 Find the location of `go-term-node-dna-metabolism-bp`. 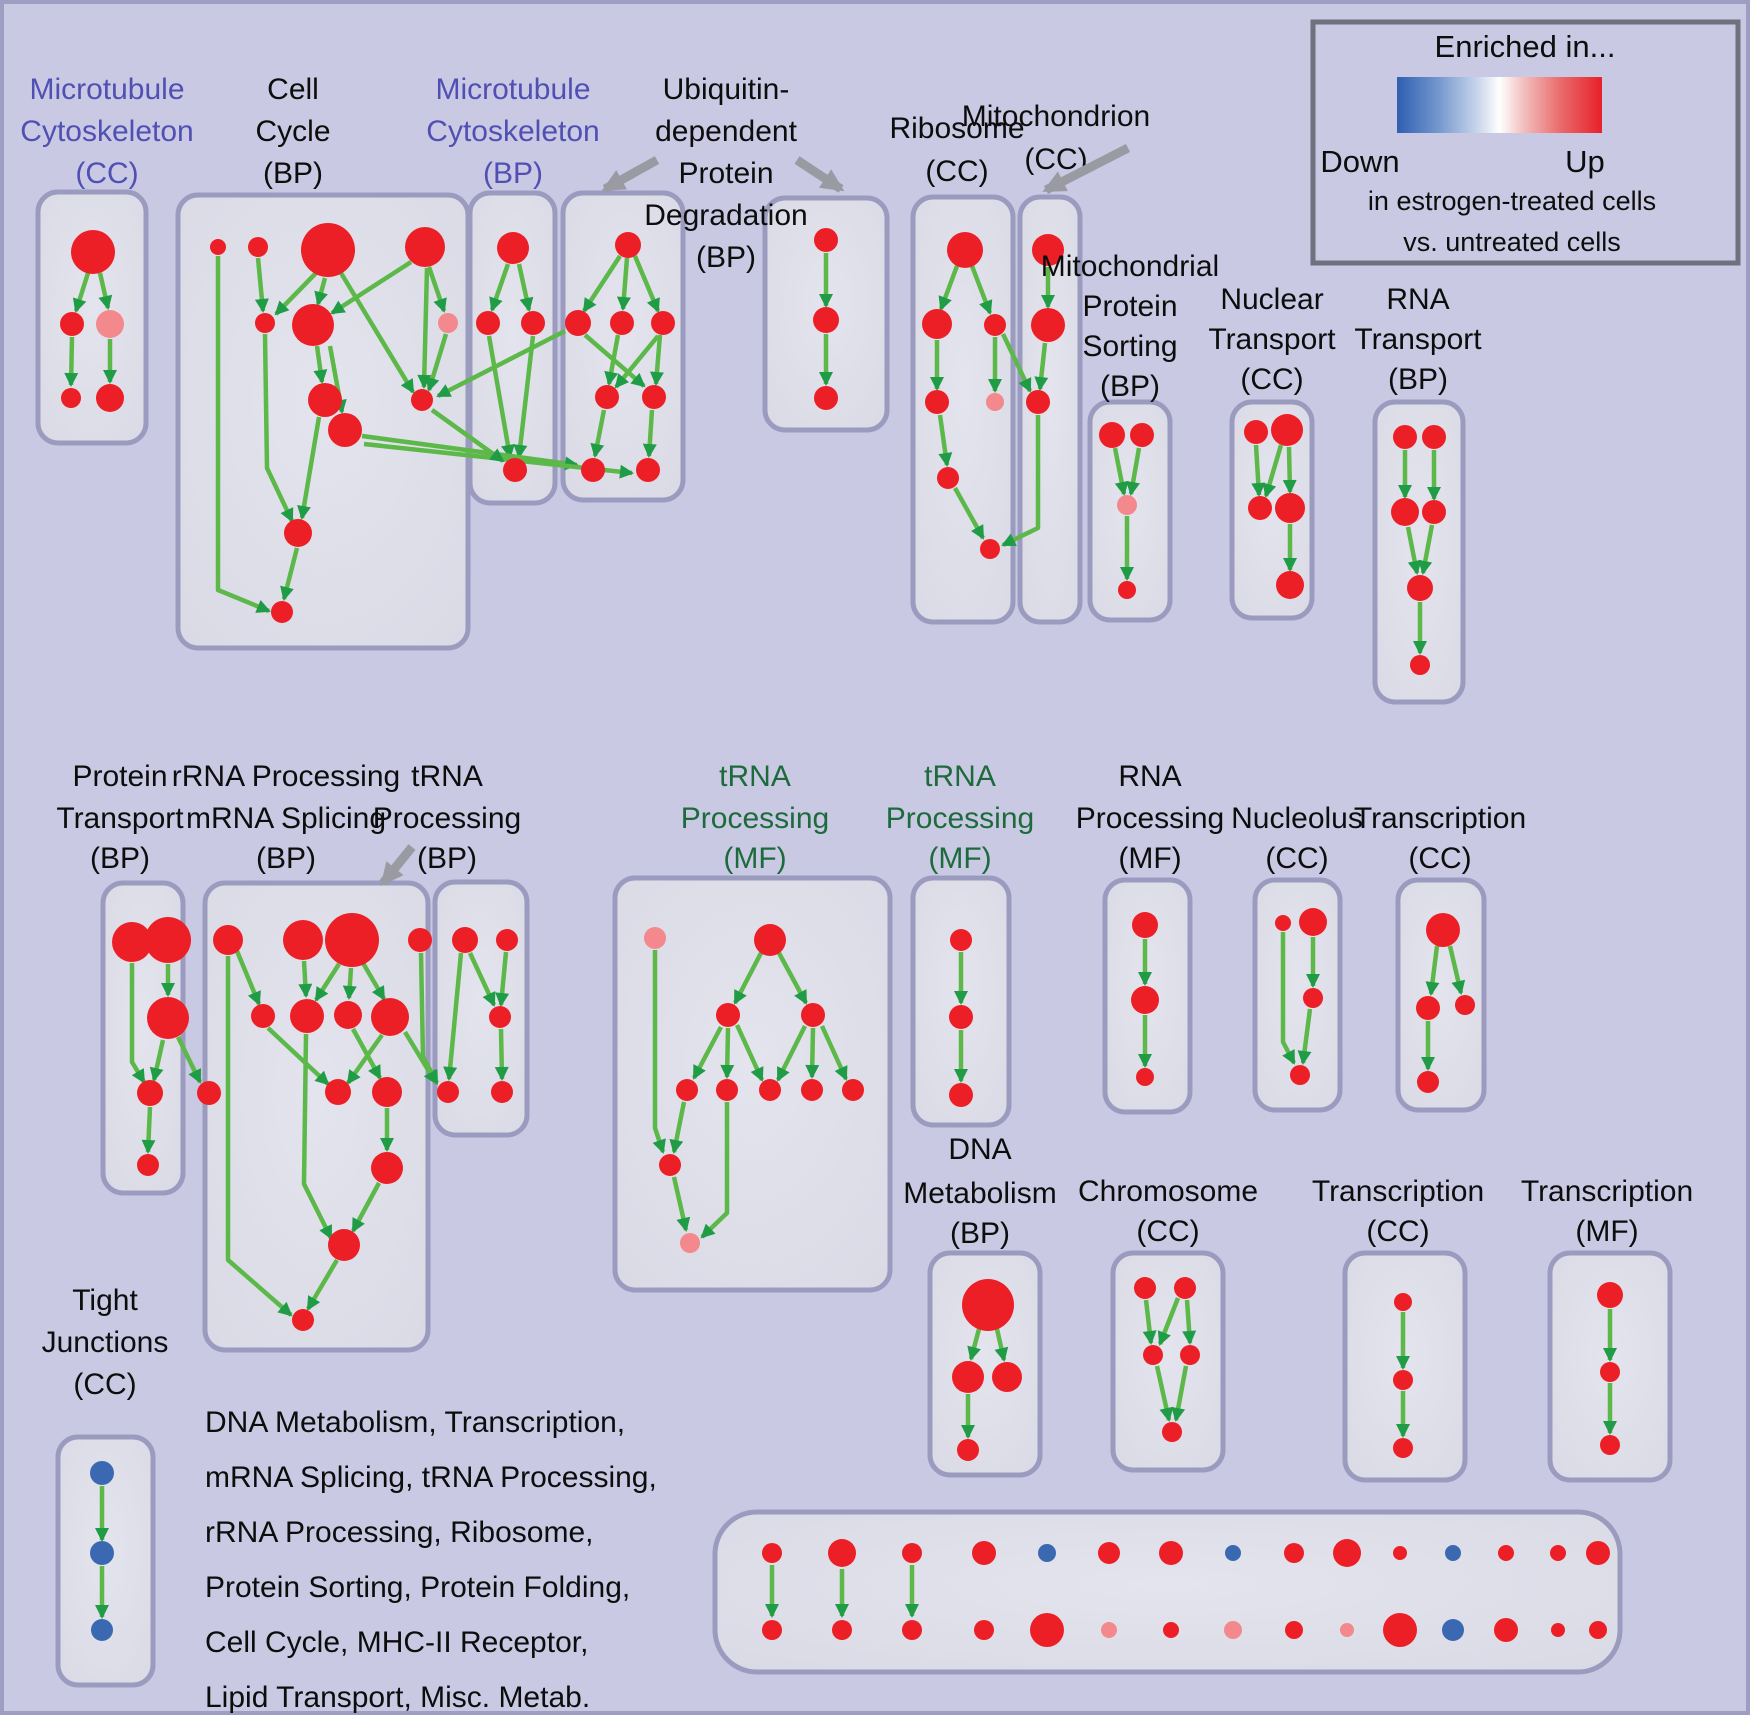

go-term-node-dna-metabolism-bp is located at coordinates (968, 1377).